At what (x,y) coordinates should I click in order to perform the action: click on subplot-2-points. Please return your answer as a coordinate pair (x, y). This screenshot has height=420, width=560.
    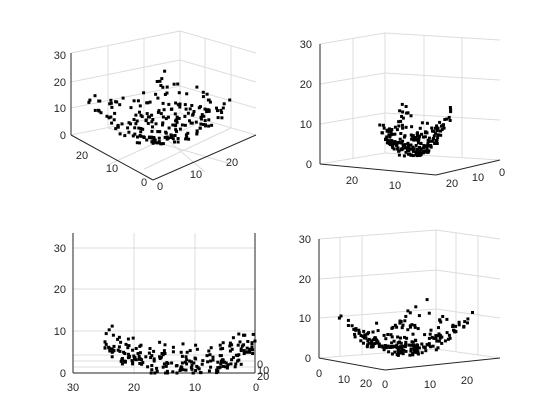
    Looking at the image, I should click on (415, 130).